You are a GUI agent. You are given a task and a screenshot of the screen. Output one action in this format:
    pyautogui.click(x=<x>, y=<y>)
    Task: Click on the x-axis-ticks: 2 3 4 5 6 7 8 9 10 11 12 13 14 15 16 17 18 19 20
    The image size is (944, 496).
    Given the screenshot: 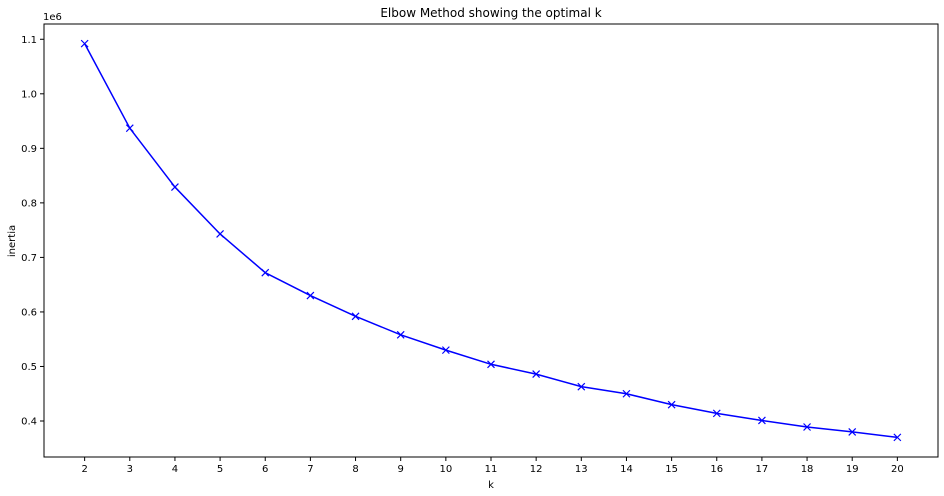 What is the action you would take?
    pyautogui.click(x=492, y=466)
    